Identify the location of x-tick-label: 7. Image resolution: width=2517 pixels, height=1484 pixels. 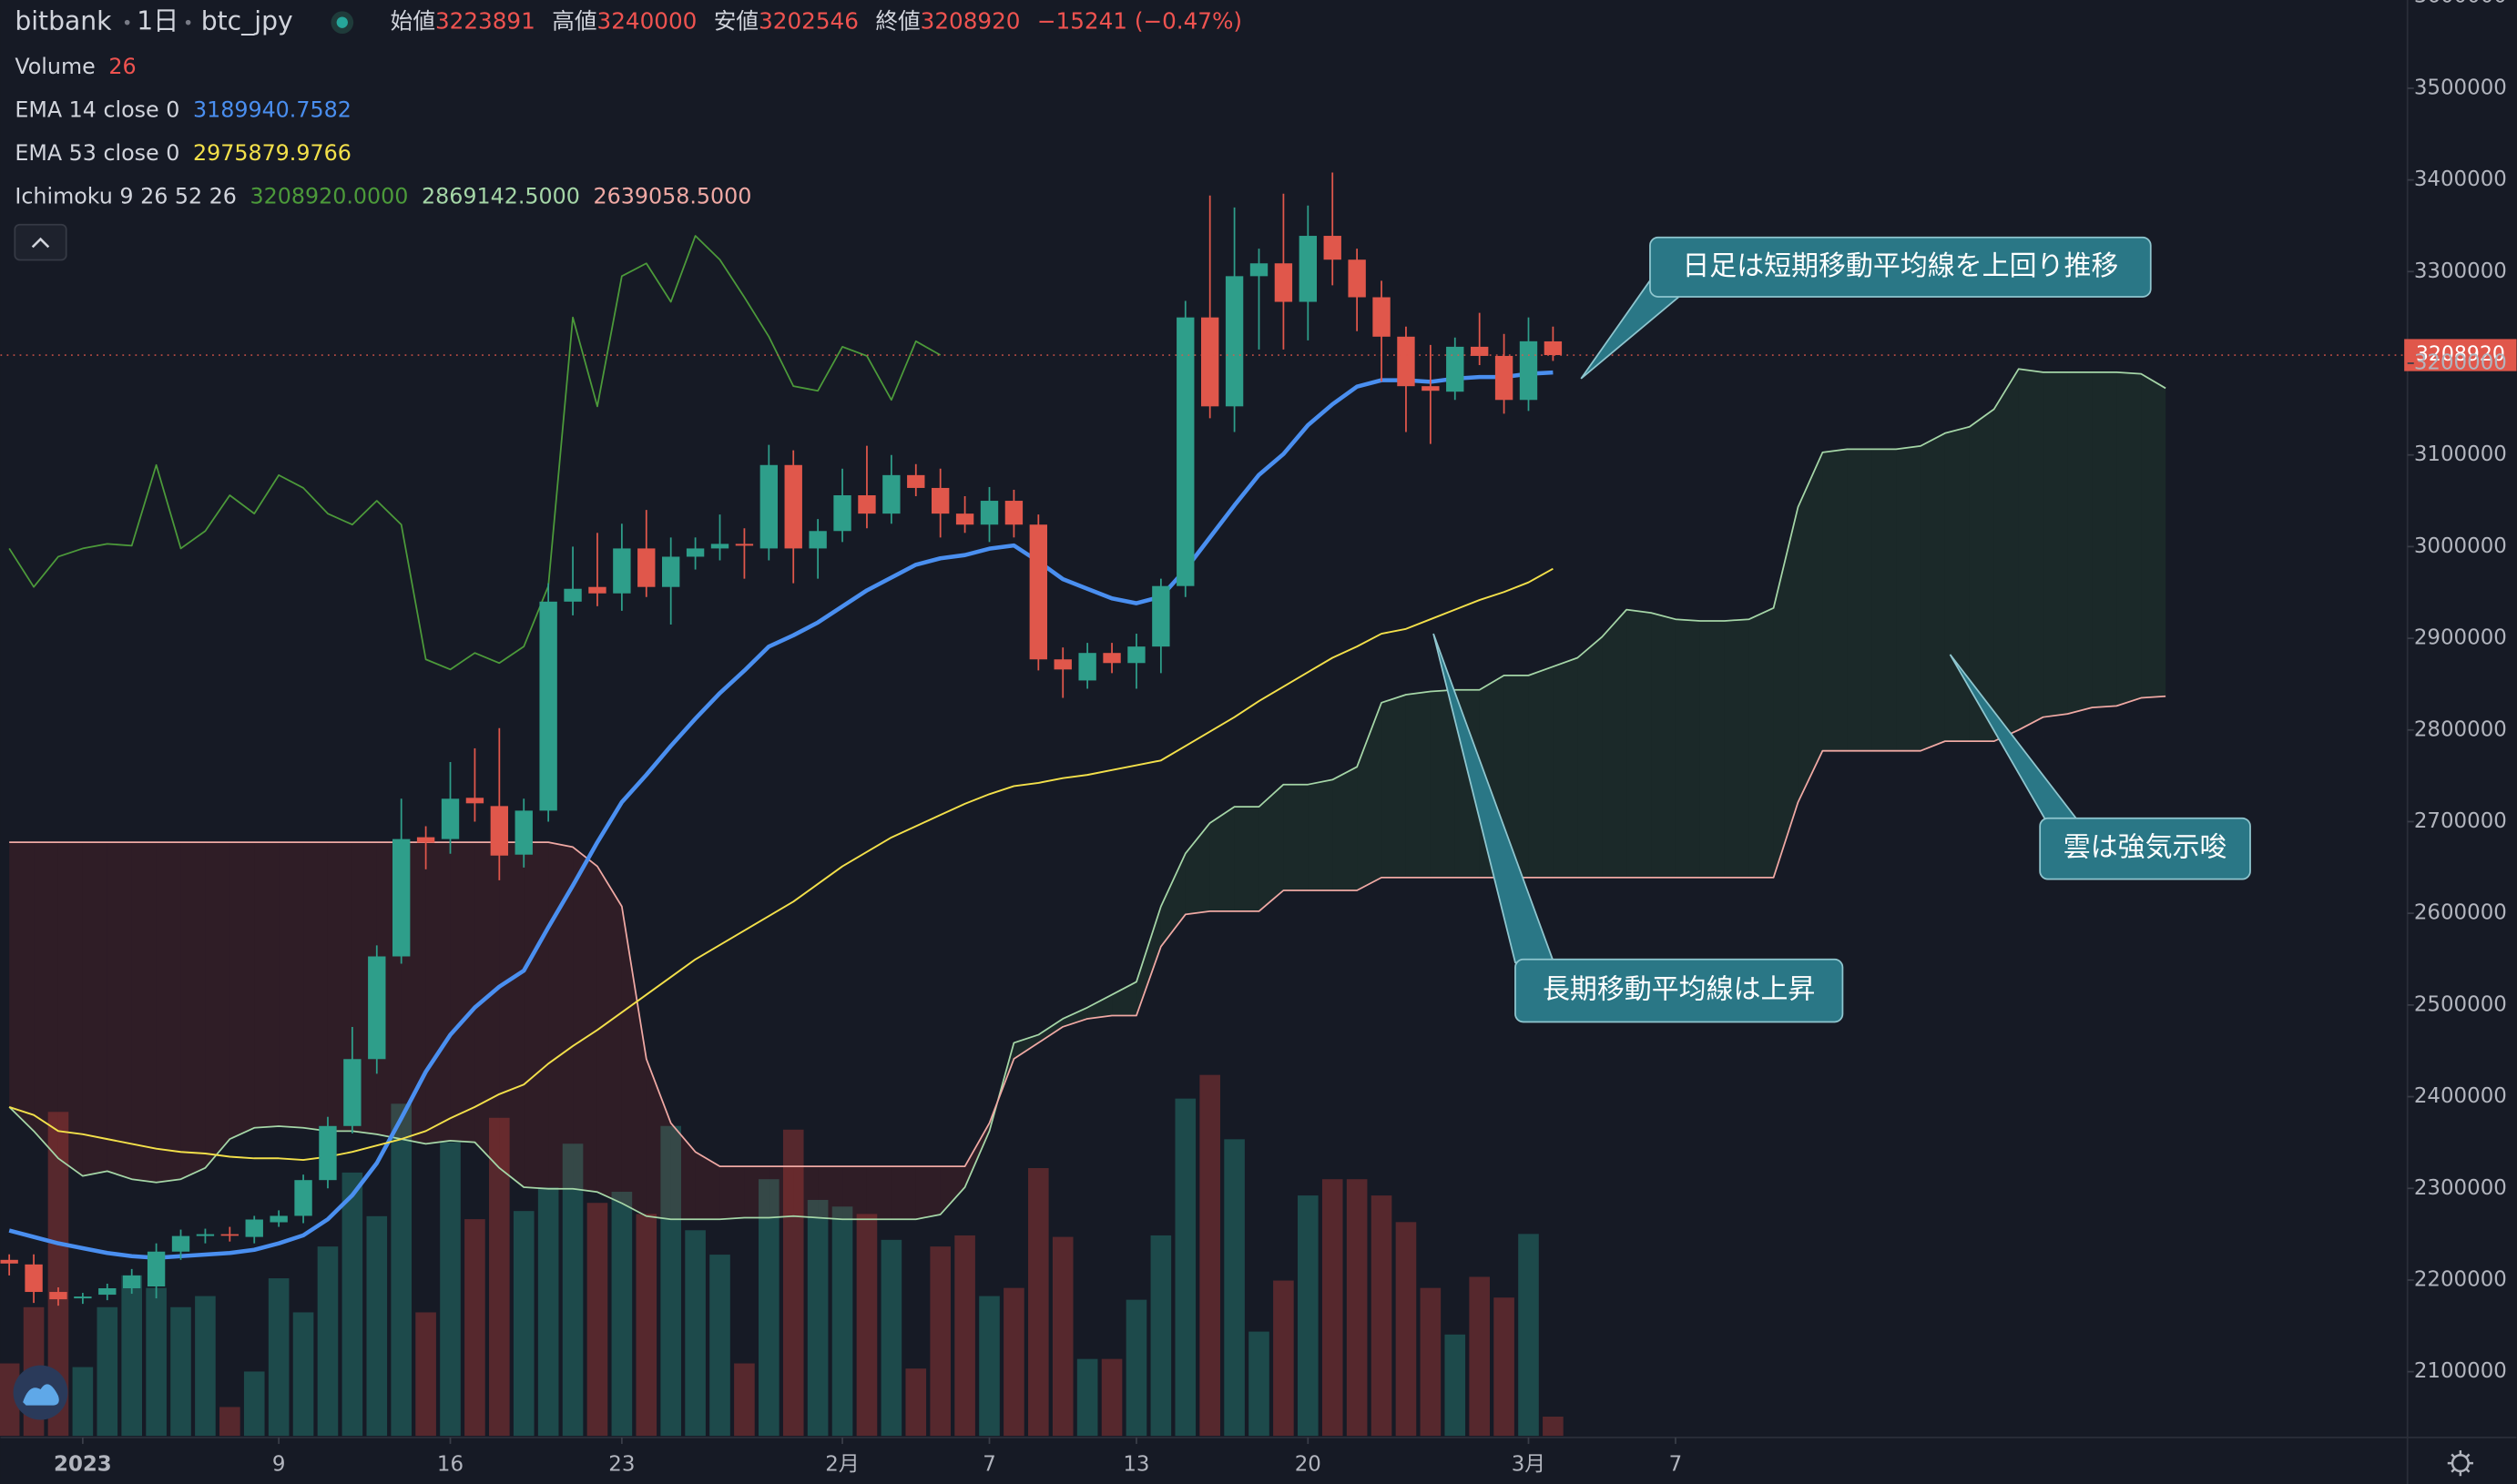
(1676, 1464).